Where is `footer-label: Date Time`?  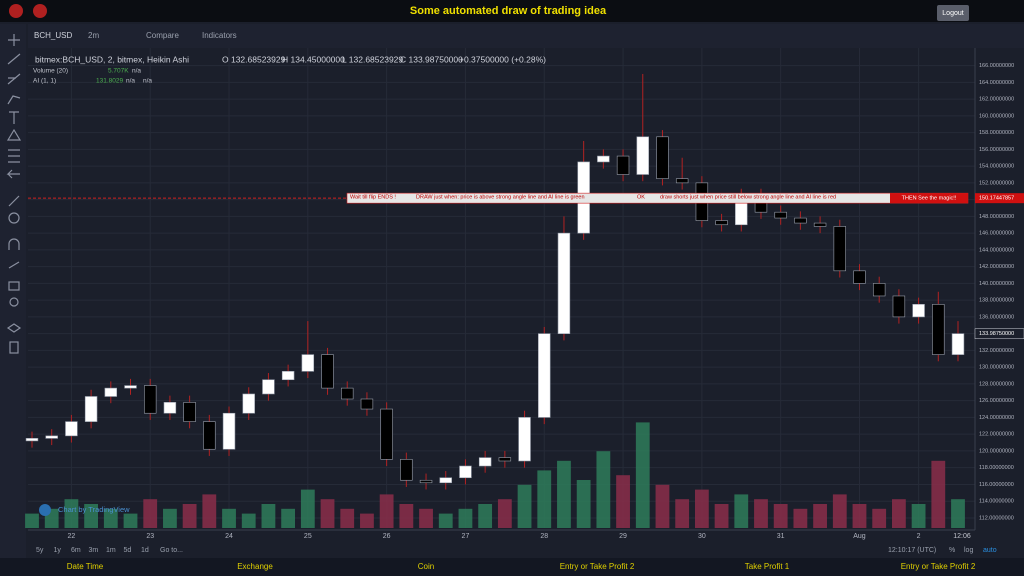 footer-label: Date Time is located at coordinates (85, 566).